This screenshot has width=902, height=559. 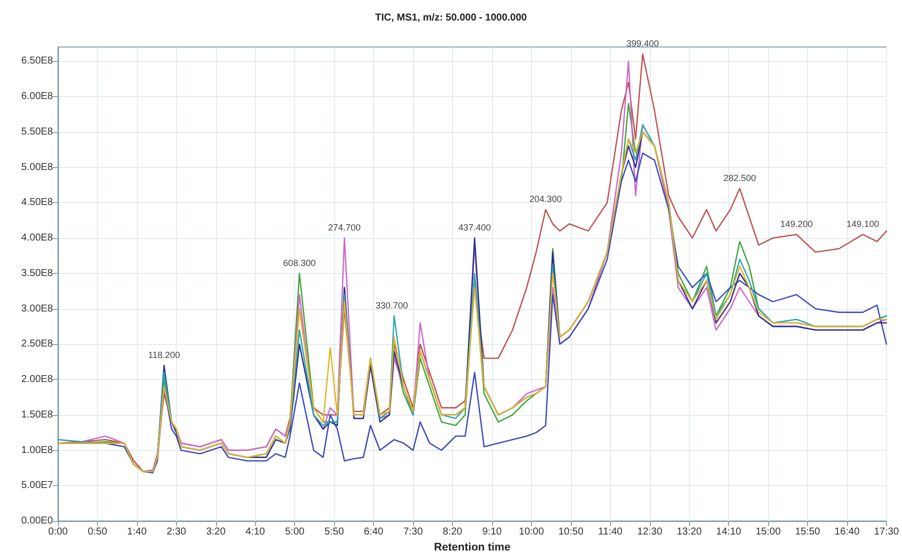 I want to click on y-tick-label: 0.00E0, so click(x=37, y=521).